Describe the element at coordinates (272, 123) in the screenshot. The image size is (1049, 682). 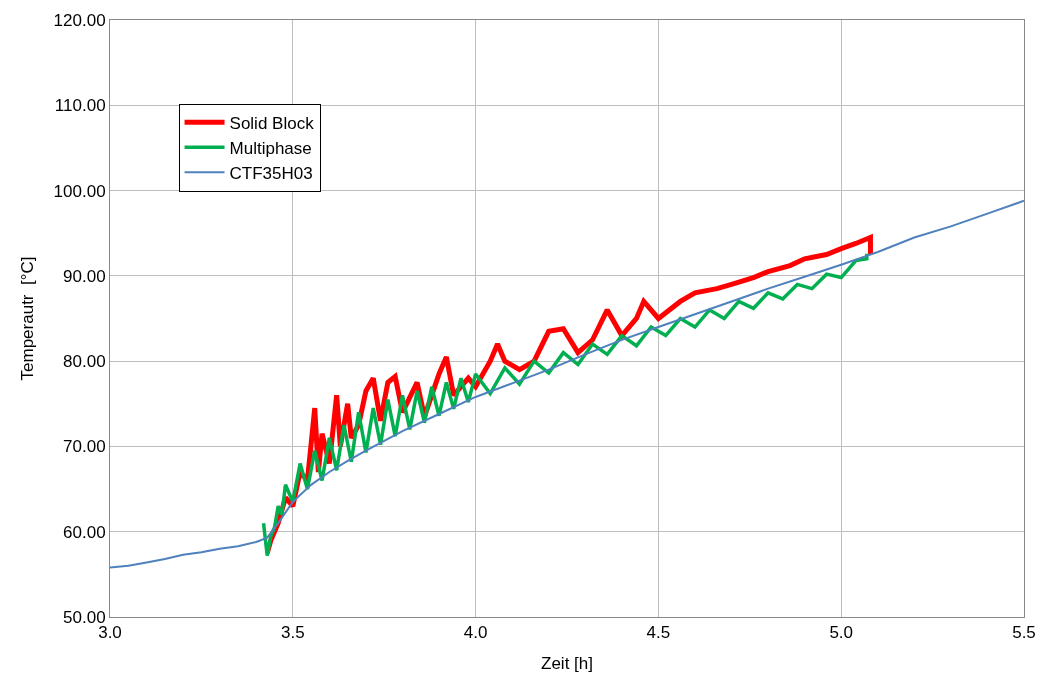
I see `legend-label: Solid Block` at that location.